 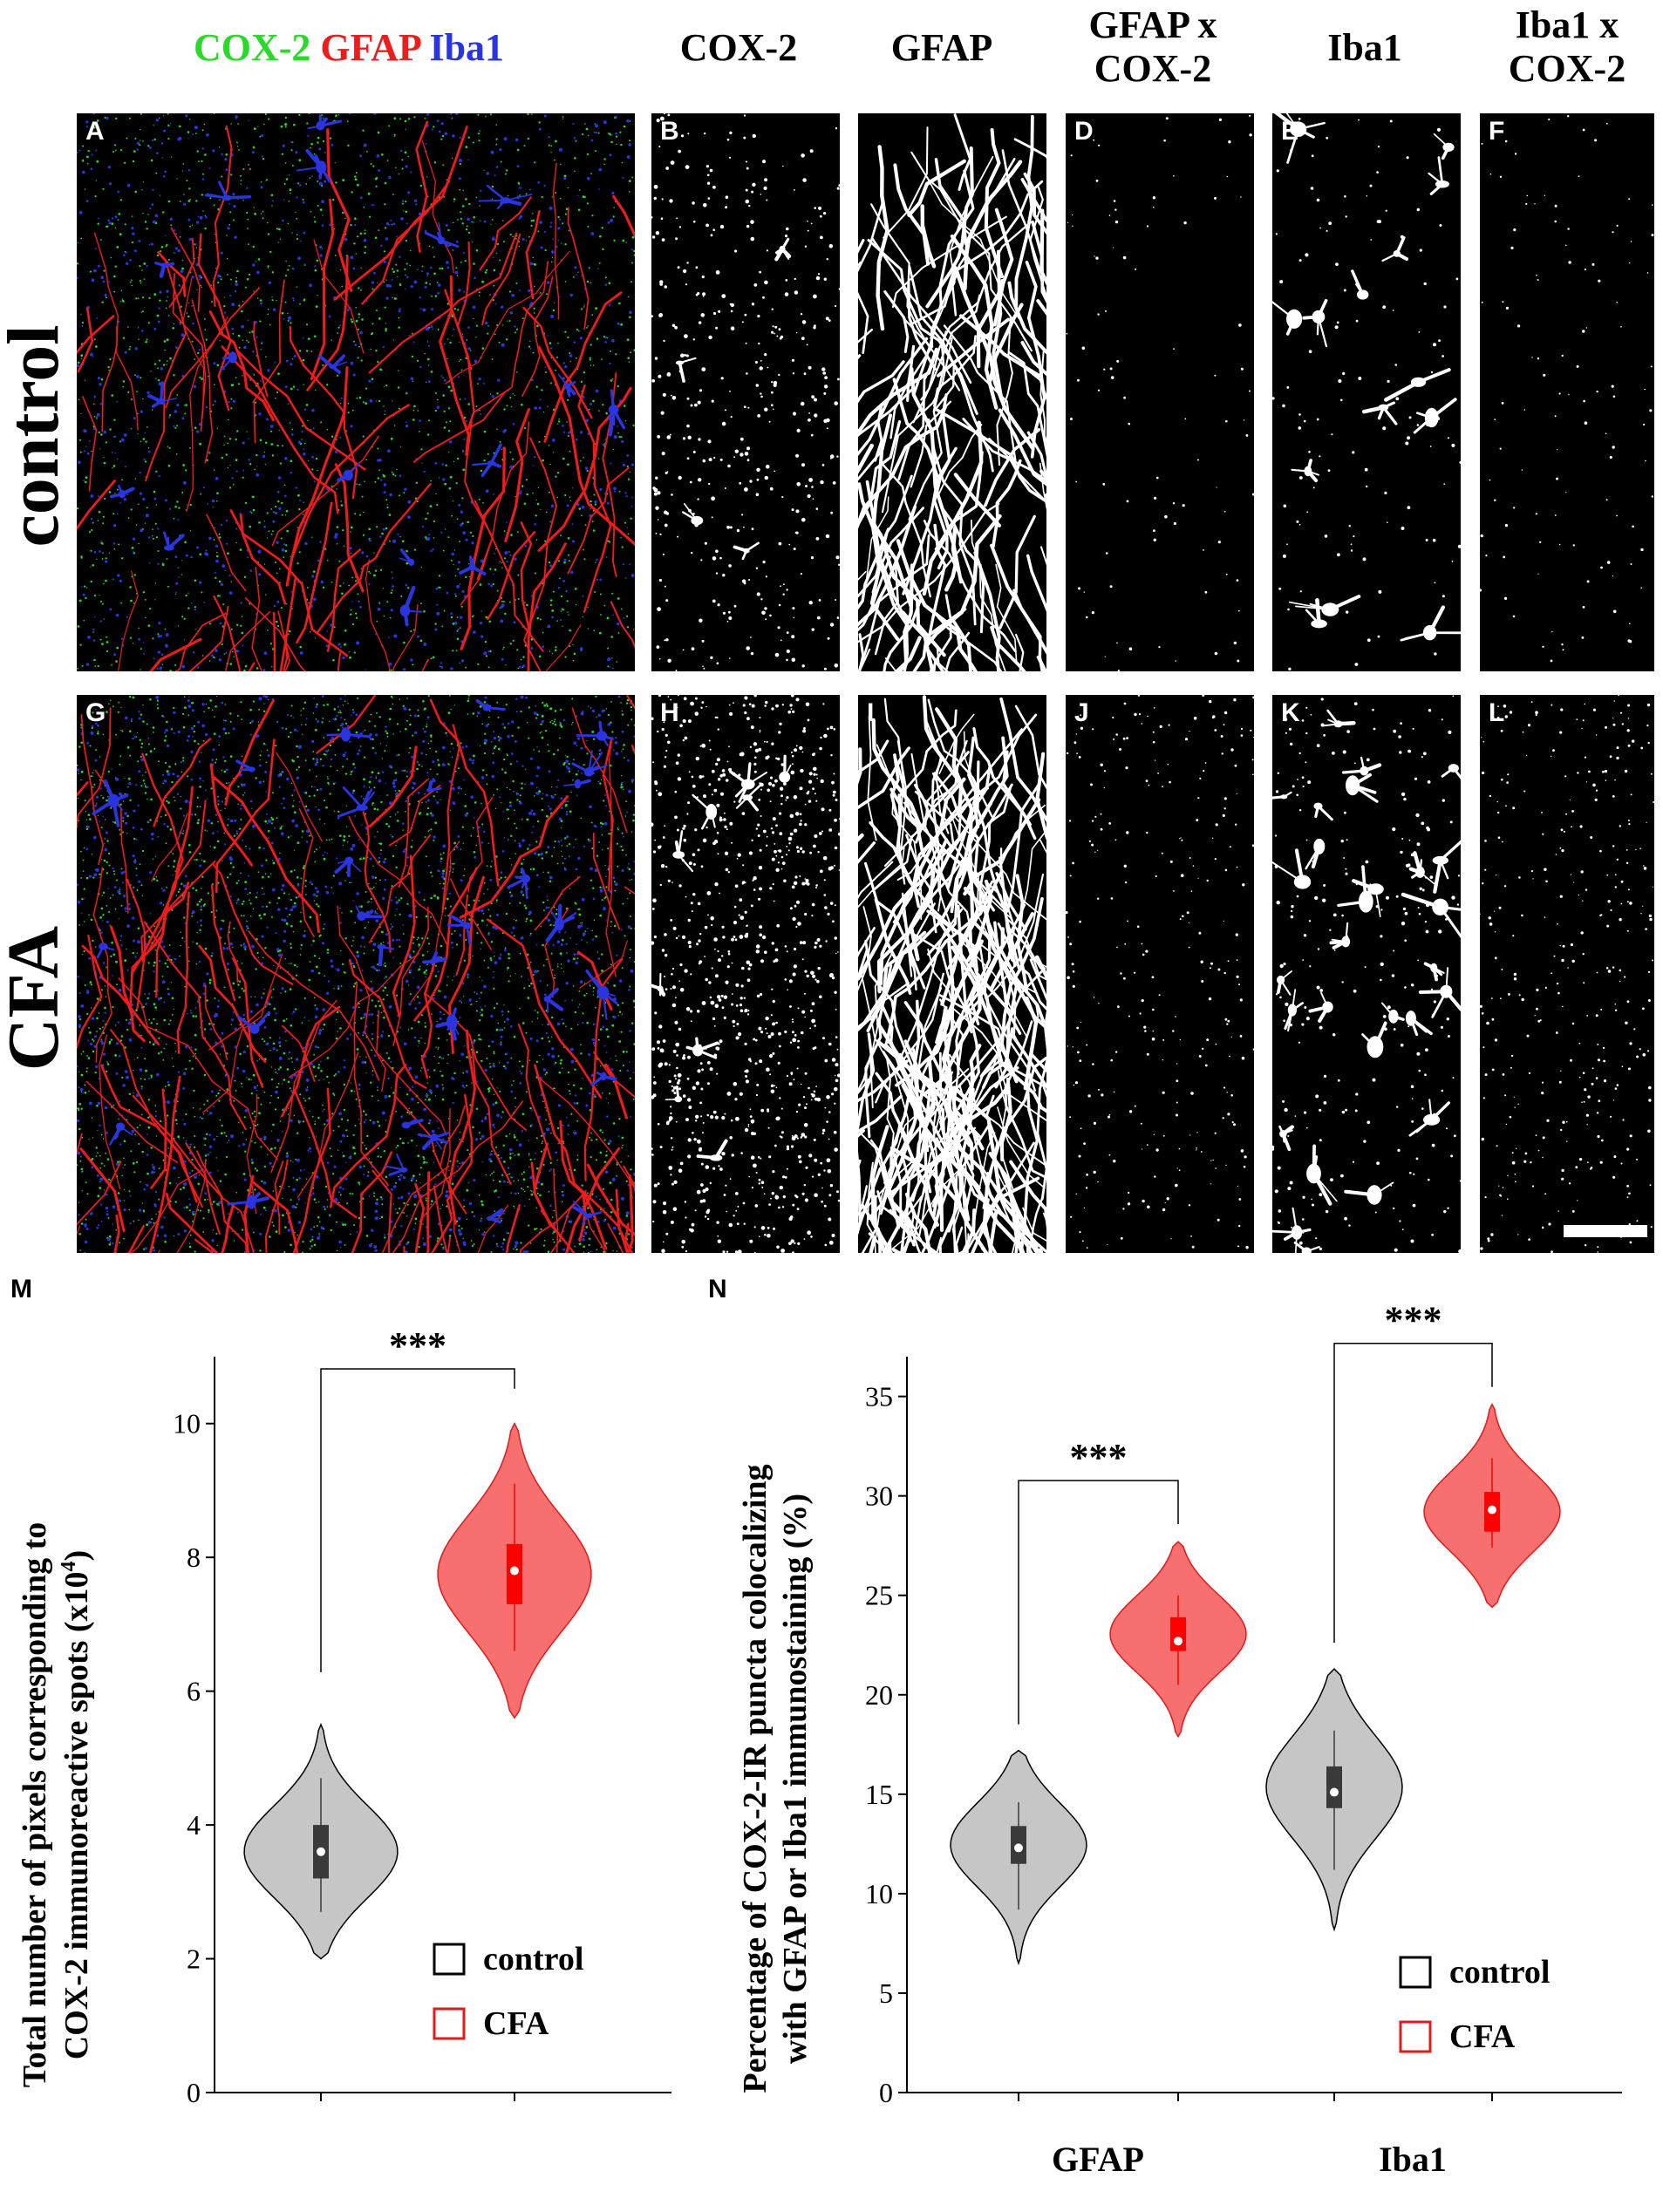 I want to click on column-header-iba1: Iba1, so click(x=1364, y=47).